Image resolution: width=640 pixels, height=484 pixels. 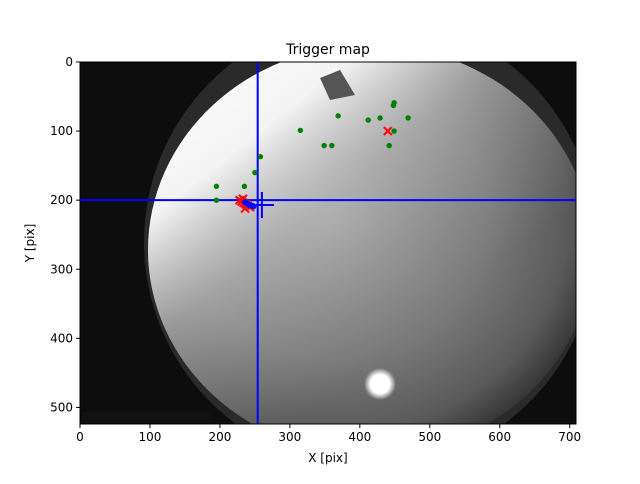 I want to click on chart-title: Trigger map, so click(x=327, y=50).